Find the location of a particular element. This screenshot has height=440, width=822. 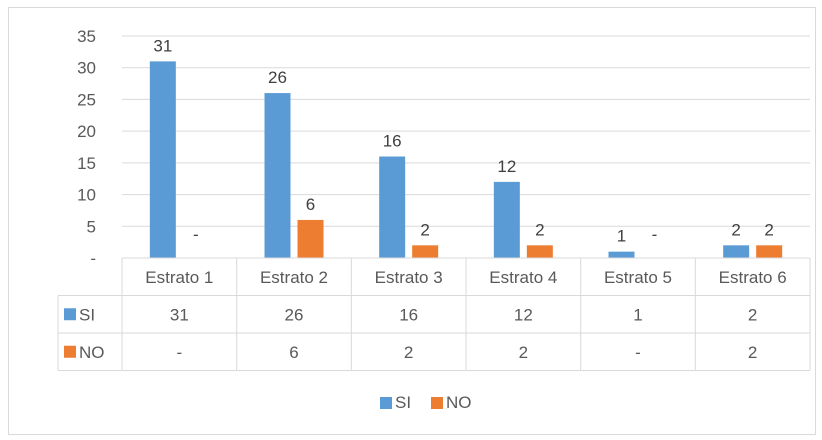

category-label: Estrato 4 is located at coordinates (523, 277).